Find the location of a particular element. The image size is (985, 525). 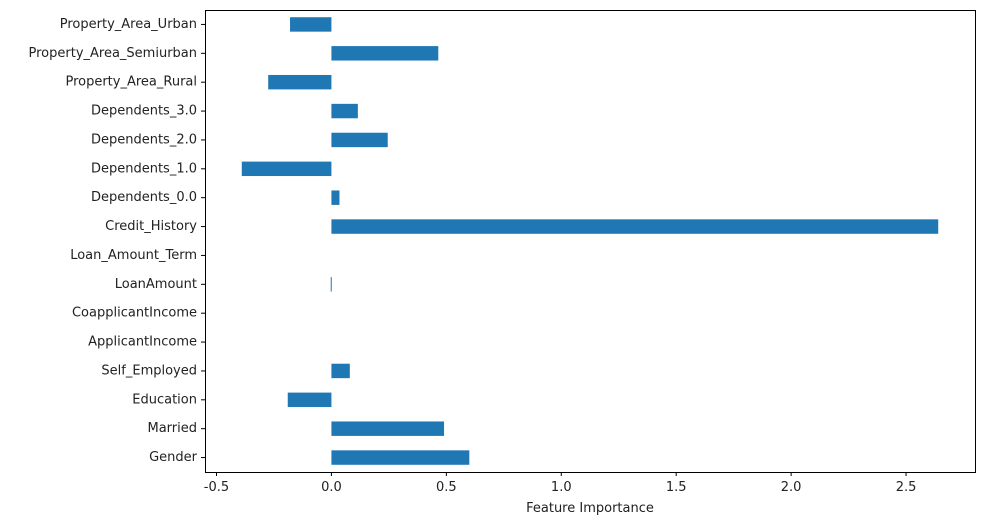

y-tick-label: Dependents_3.0 is located at coordinates (144, 111).